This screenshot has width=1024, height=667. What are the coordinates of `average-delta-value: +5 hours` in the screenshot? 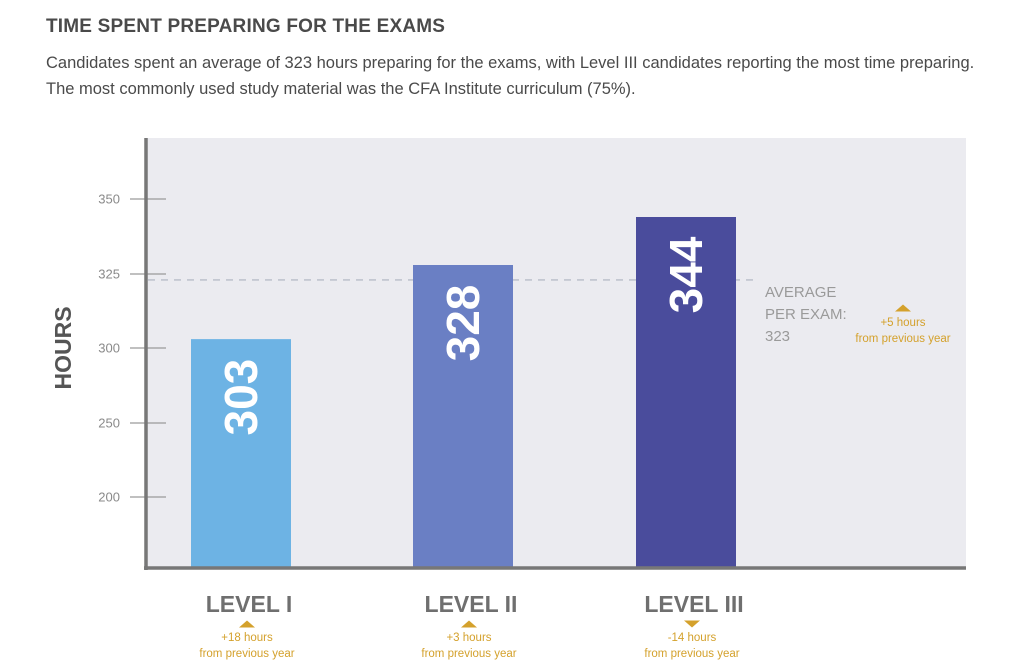 It's located at (902, 323).